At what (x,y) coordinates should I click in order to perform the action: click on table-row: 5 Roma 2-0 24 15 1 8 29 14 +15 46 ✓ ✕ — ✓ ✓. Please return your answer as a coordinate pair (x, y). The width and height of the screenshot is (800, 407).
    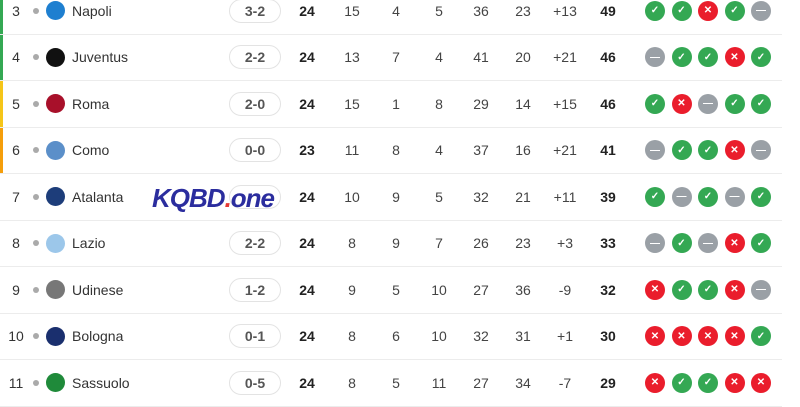
    Looking at the image, I should click on (391, 104).